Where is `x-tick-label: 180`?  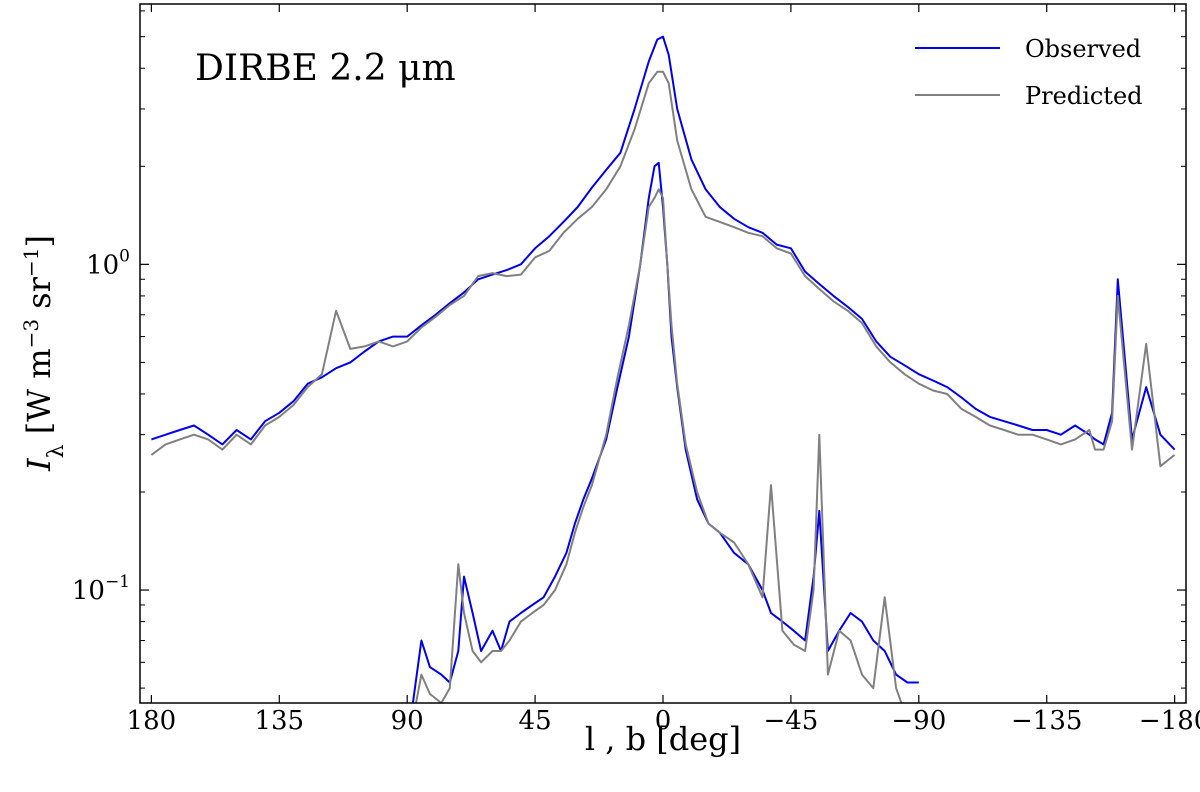
x-tick-label: 180 is located at coordinates (152, 721).